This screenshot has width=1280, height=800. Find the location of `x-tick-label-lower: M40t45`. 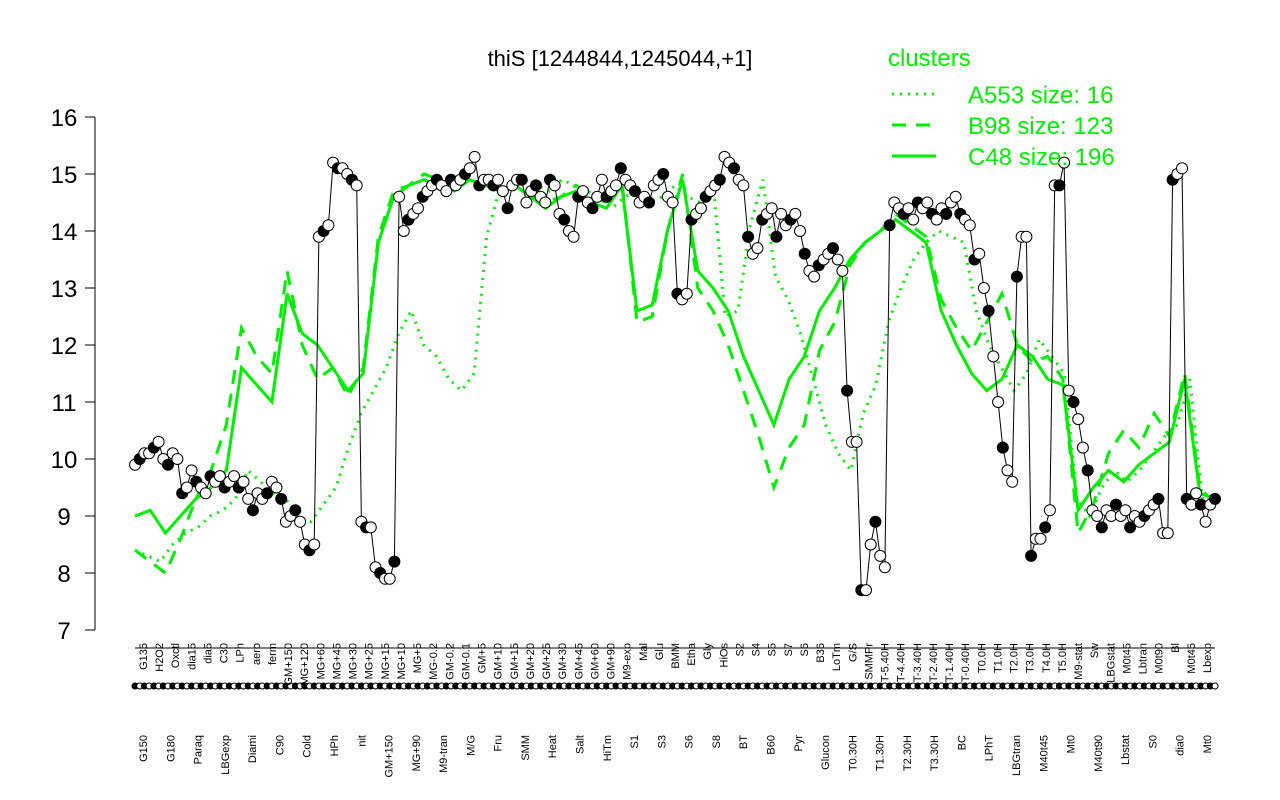

x-tick-label-lower: M40t45 is located at coordinates (1044, 753).